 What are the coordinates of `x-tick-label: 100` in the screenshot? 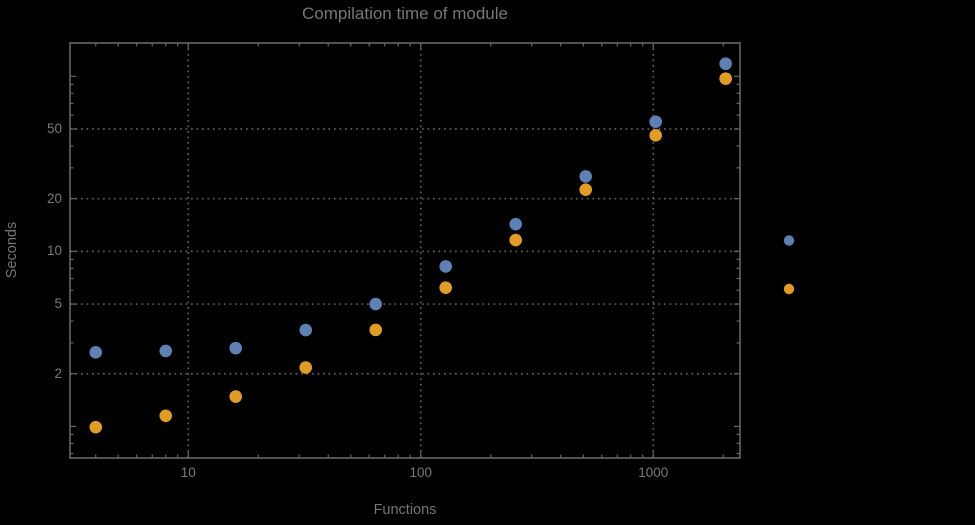 It's located at (421, 472).